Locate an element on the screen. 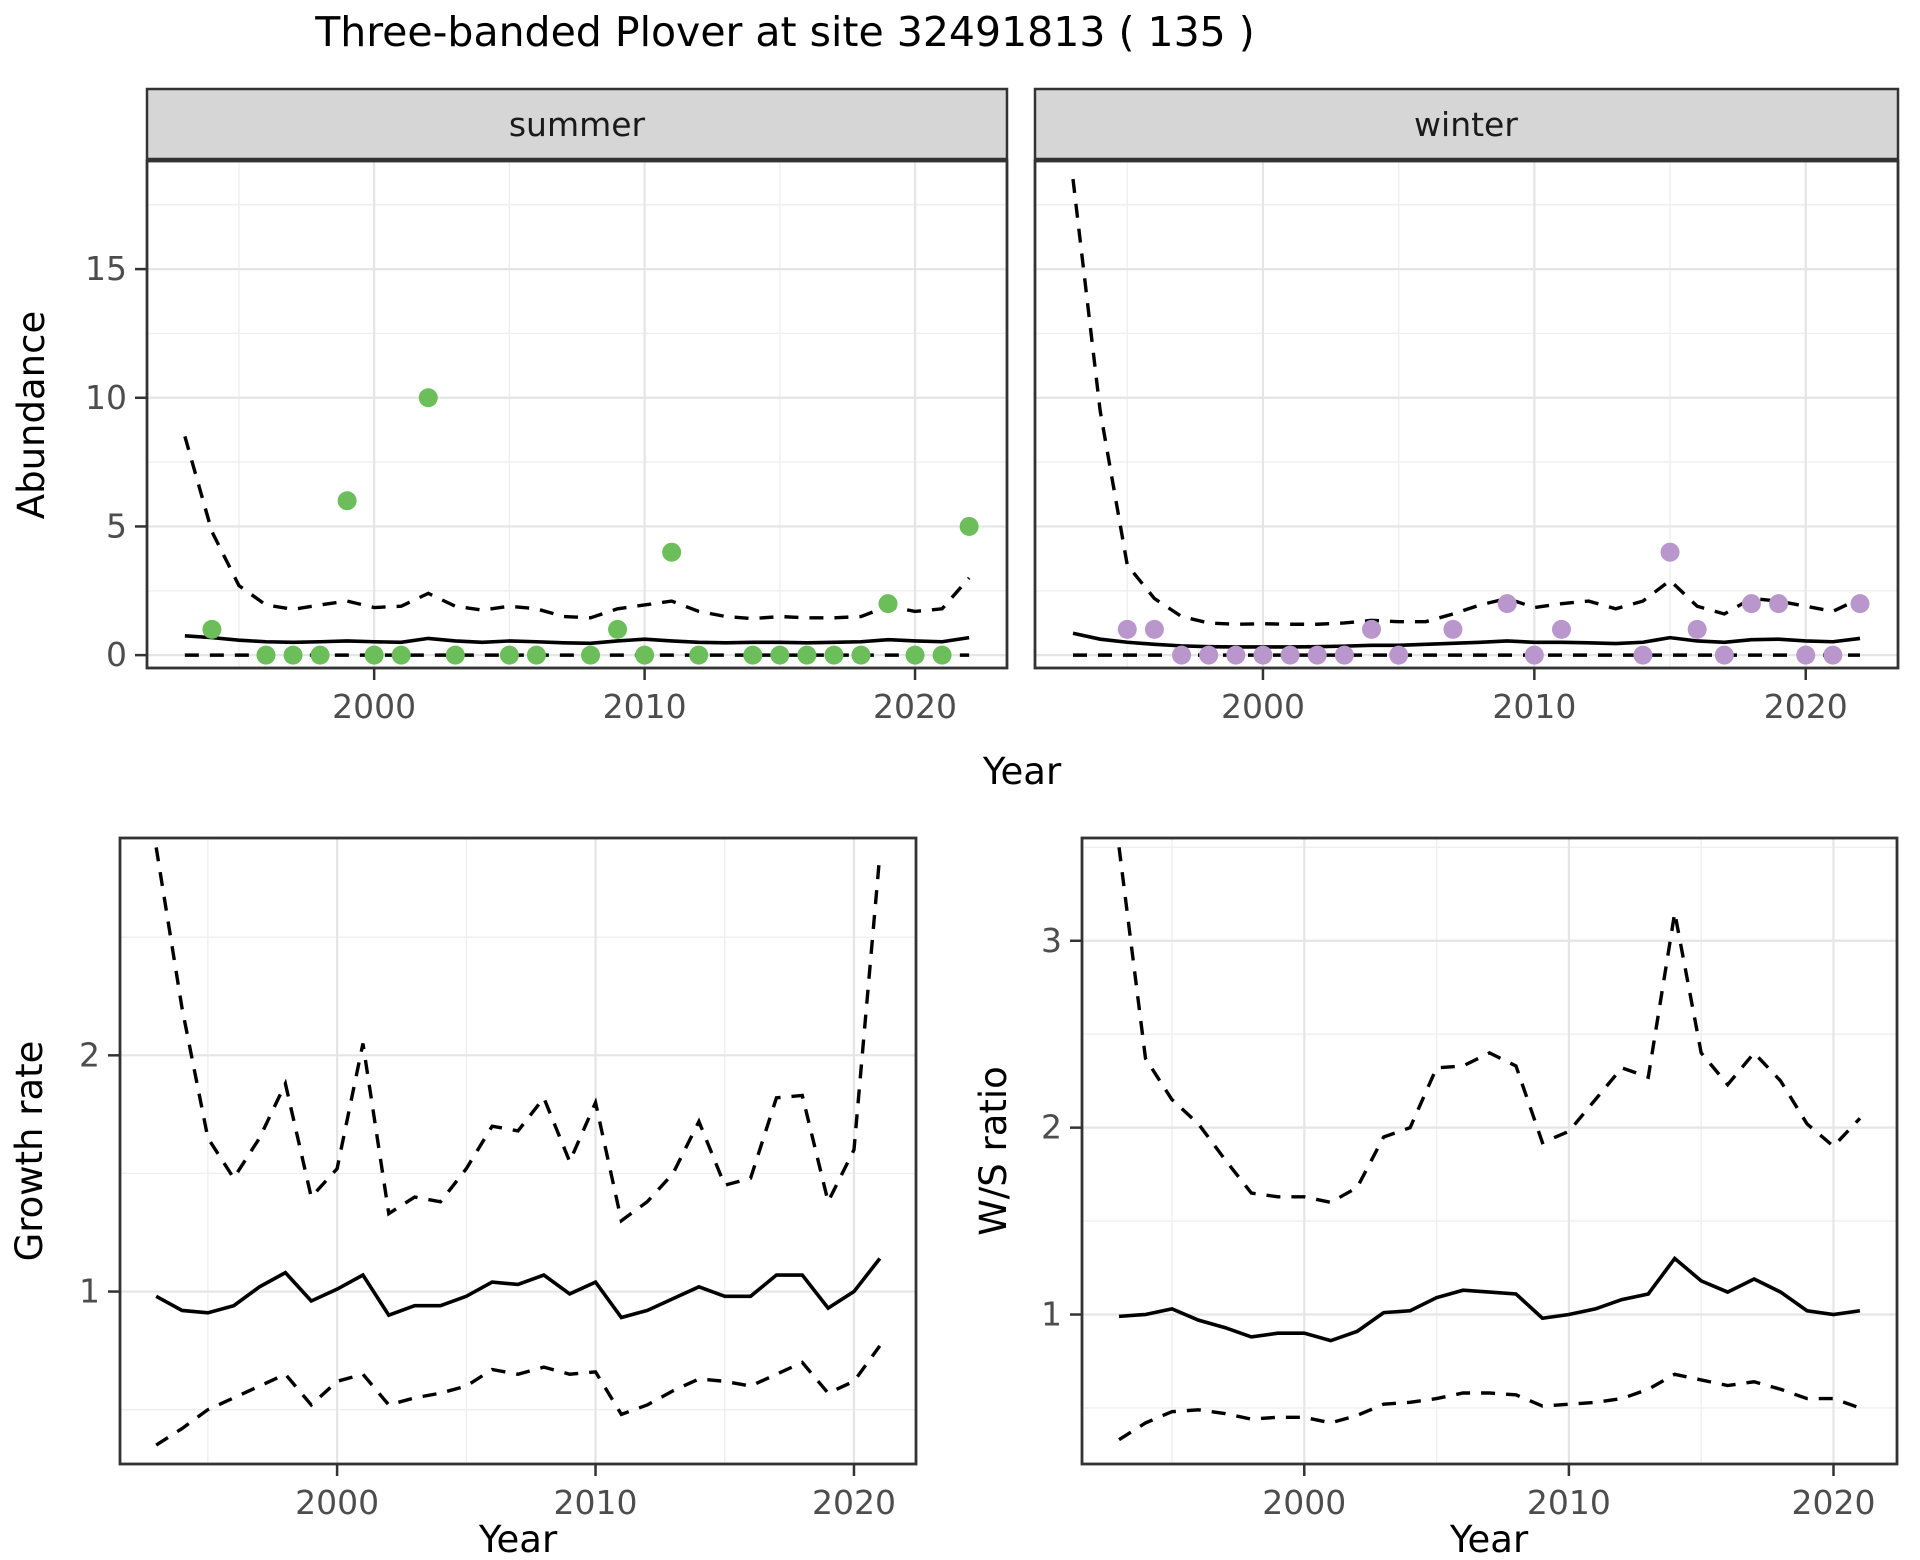 The height and width of the screenshot is (1560, 1920). y-axis-title-abundance: Abundance is located at coordinates (31, 415).